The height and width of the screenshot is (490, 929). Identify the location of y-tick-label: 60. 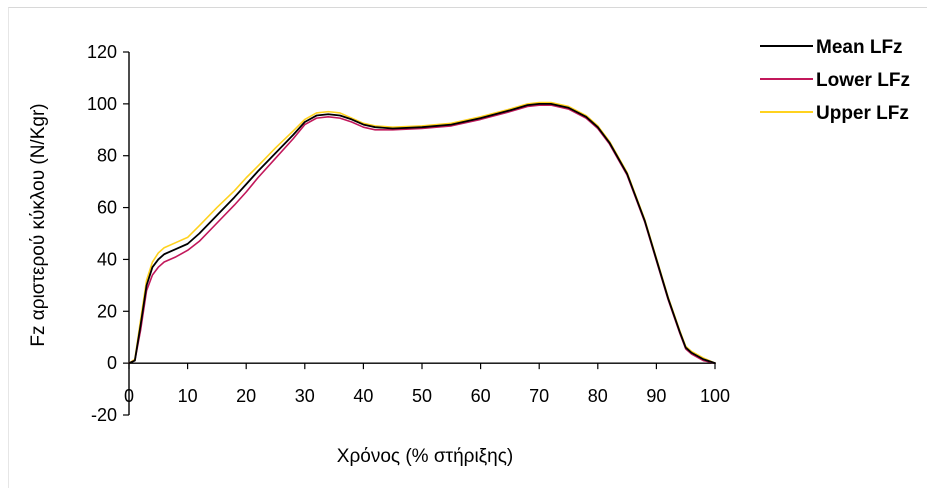
(107, 208).